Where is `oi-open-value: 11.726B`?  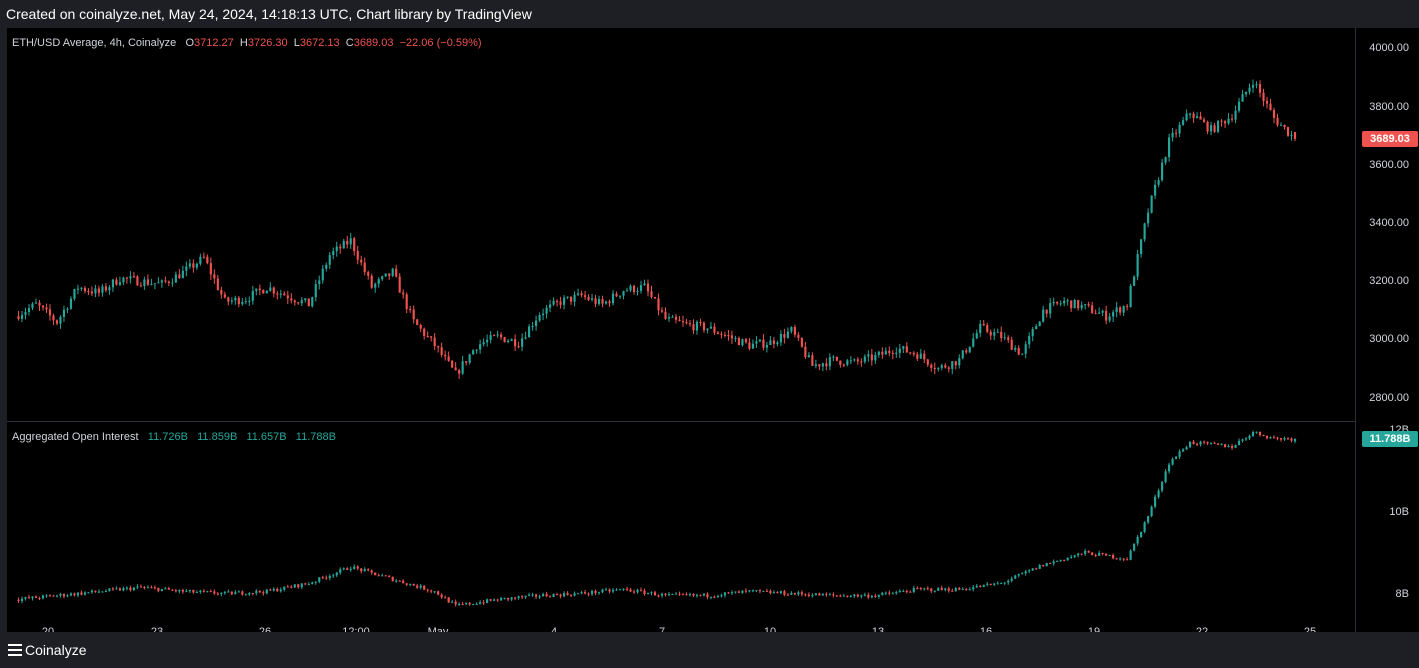 oi-open-value: 11.726B is located at coordinates (167, 437).